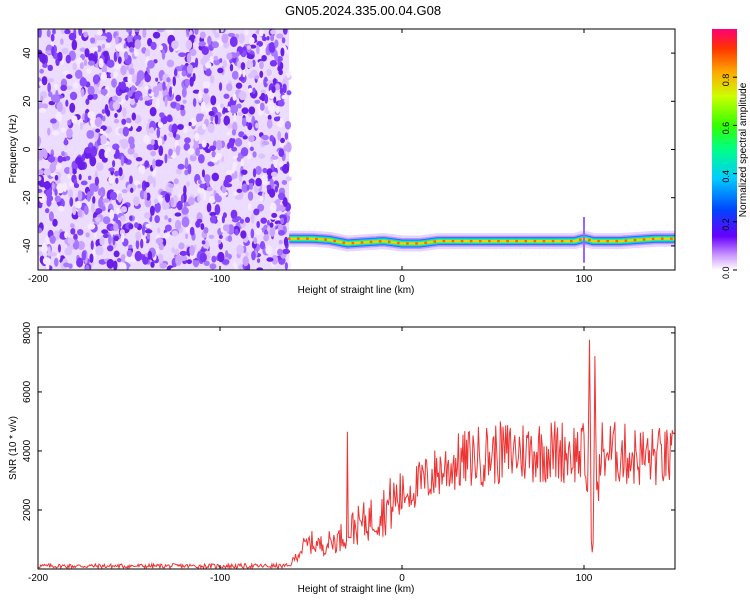 The height and width of the screenshot is (600, 750). I want to click on x-tick-label: 100, so click(584, 279).